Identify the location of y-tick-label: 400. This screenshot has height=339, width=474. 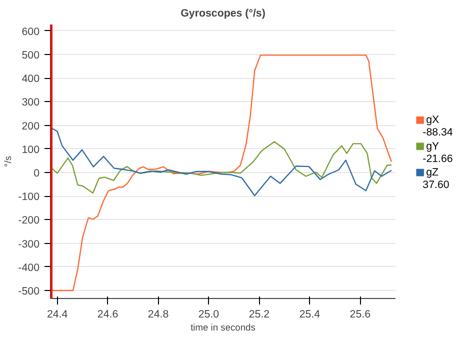
(31, 79).